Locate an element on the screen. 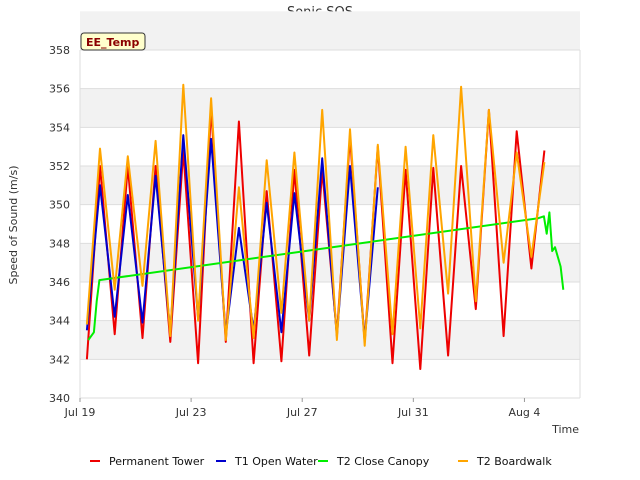 Image resolution: width=640 pixels, height=480 pixels. x-tick-label: Jul 27 is located at coordinates (302, 412).